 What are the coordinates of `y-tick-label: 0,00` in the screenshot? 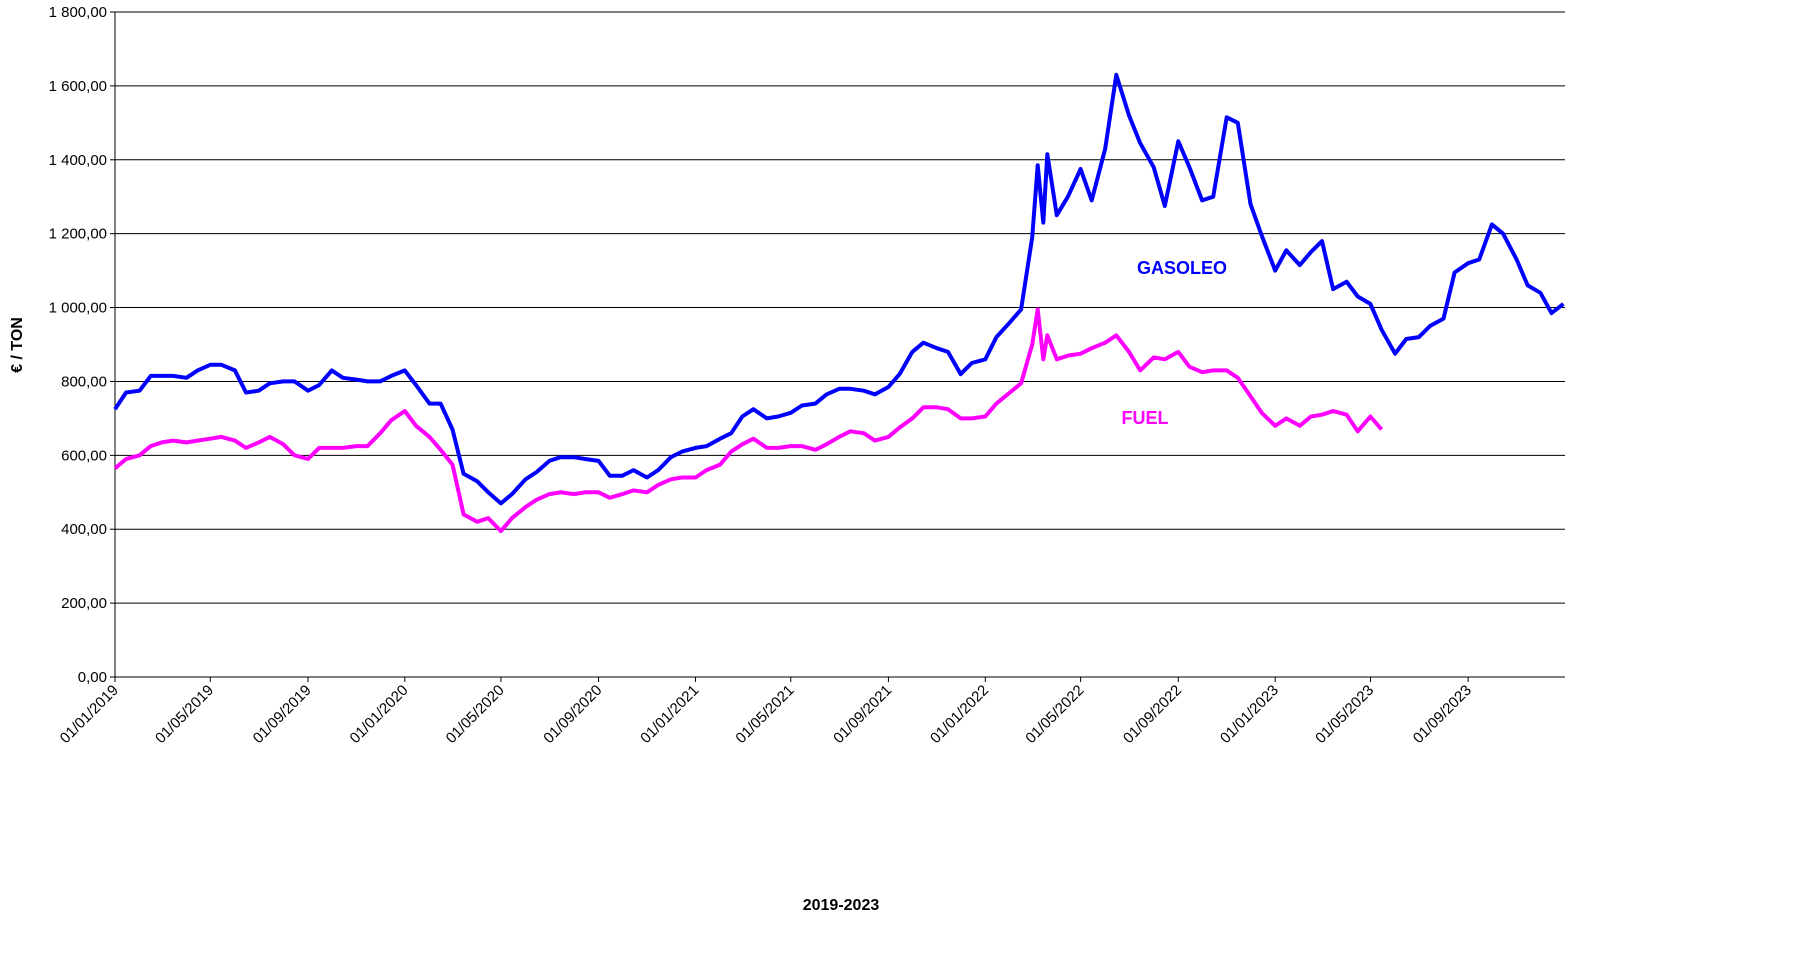 It's located at (92, 677).